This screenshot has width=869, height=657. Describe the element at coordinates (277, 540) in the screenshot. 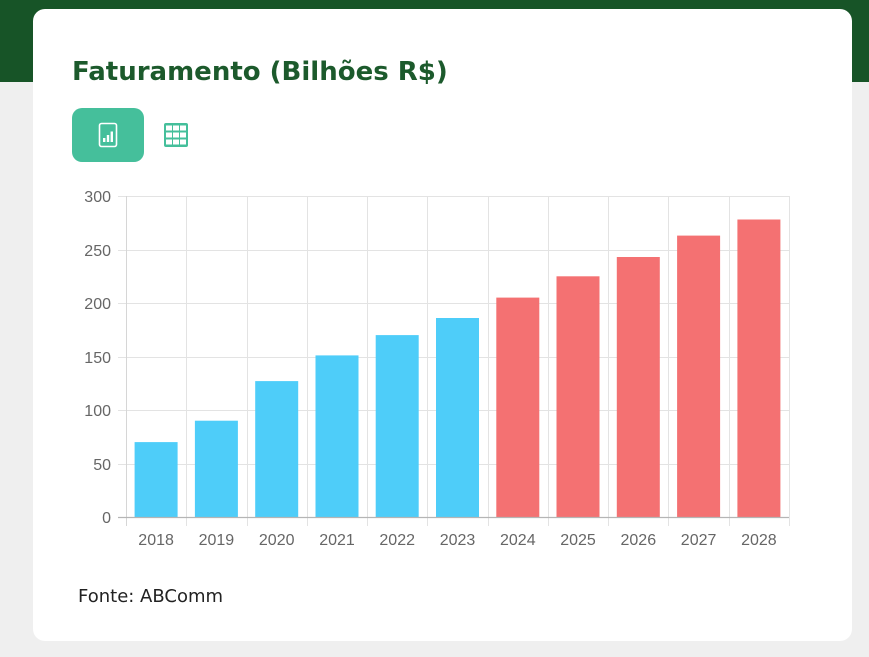

I see `x-tick-label: 2020` at that location.